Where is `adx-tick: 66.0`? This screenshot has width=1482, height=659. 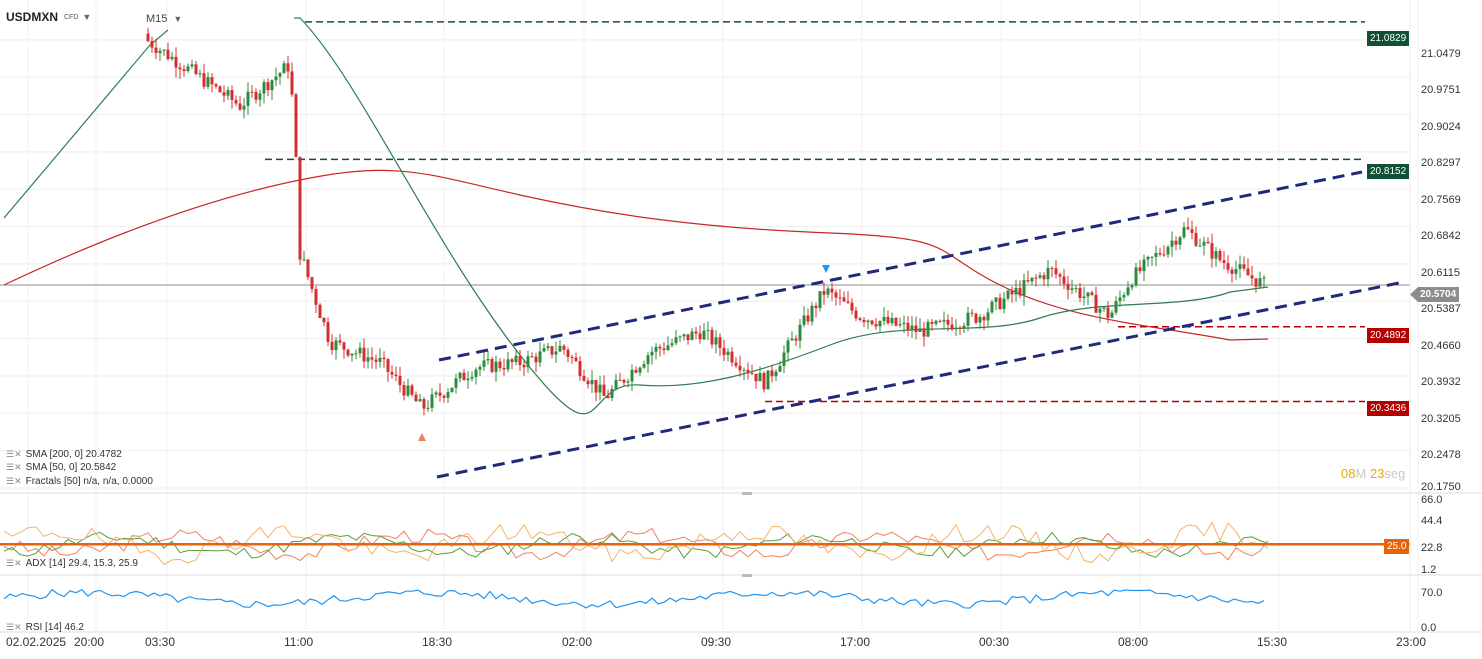 adx-tick: 66.0 is located at coordinates (1432, 500).